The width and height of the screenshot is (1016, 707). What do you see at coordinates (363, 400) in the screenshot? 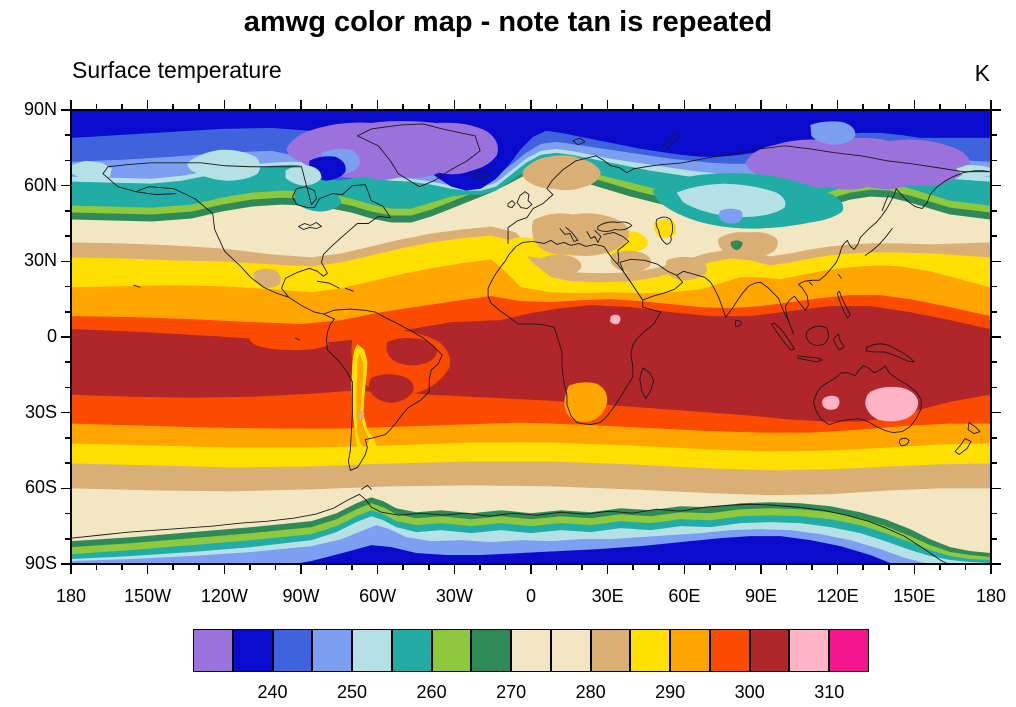
I see `contour-patch-andes-orange` at bounding box center [363, 400].